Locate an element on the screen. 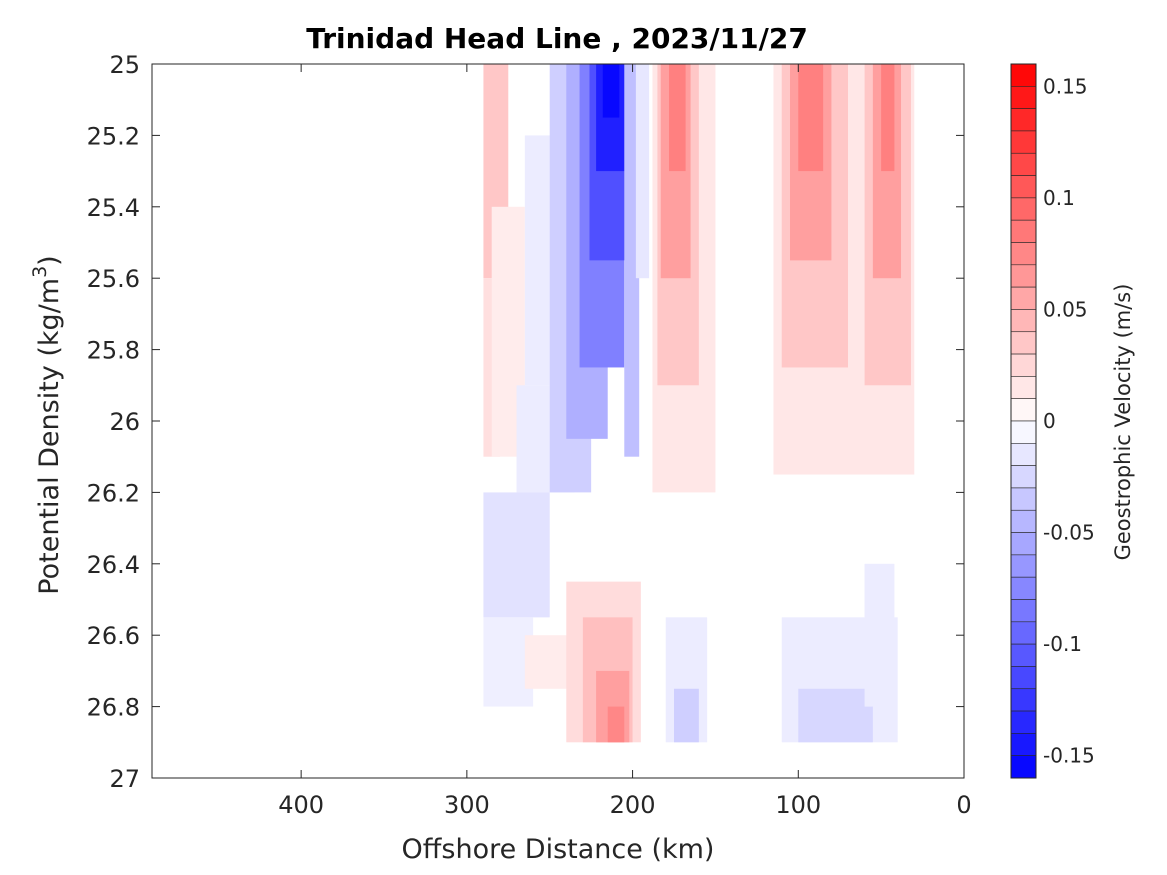 The width and height of the screenshot is (1167, 875). colorbar-tick-label: 0 is located at coordinates (1049, 421).